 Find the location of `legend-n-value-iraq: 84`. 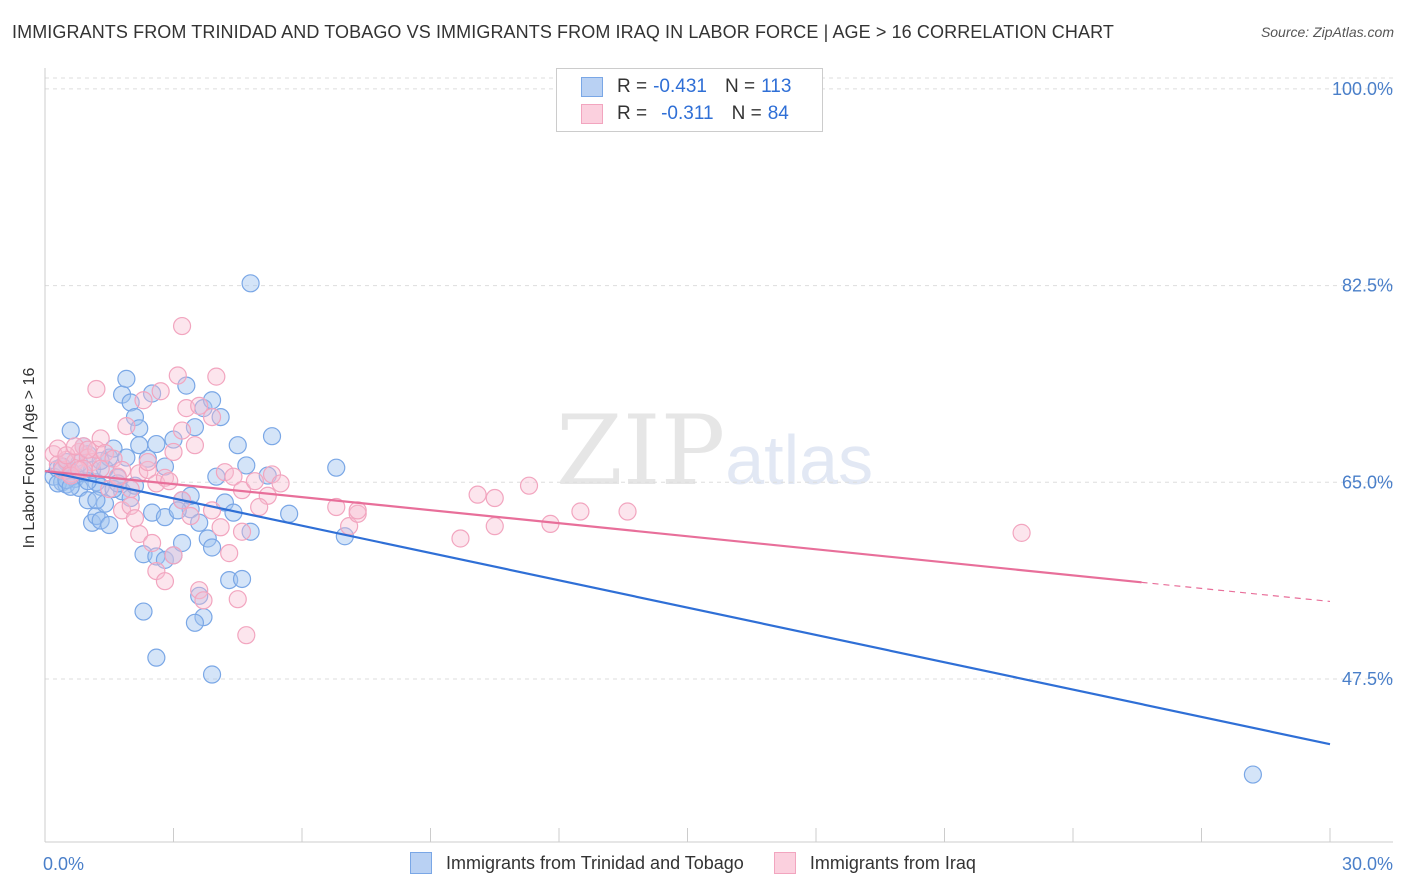

legend-n-value-iraq: 84 is located at coordinates (778, 113).